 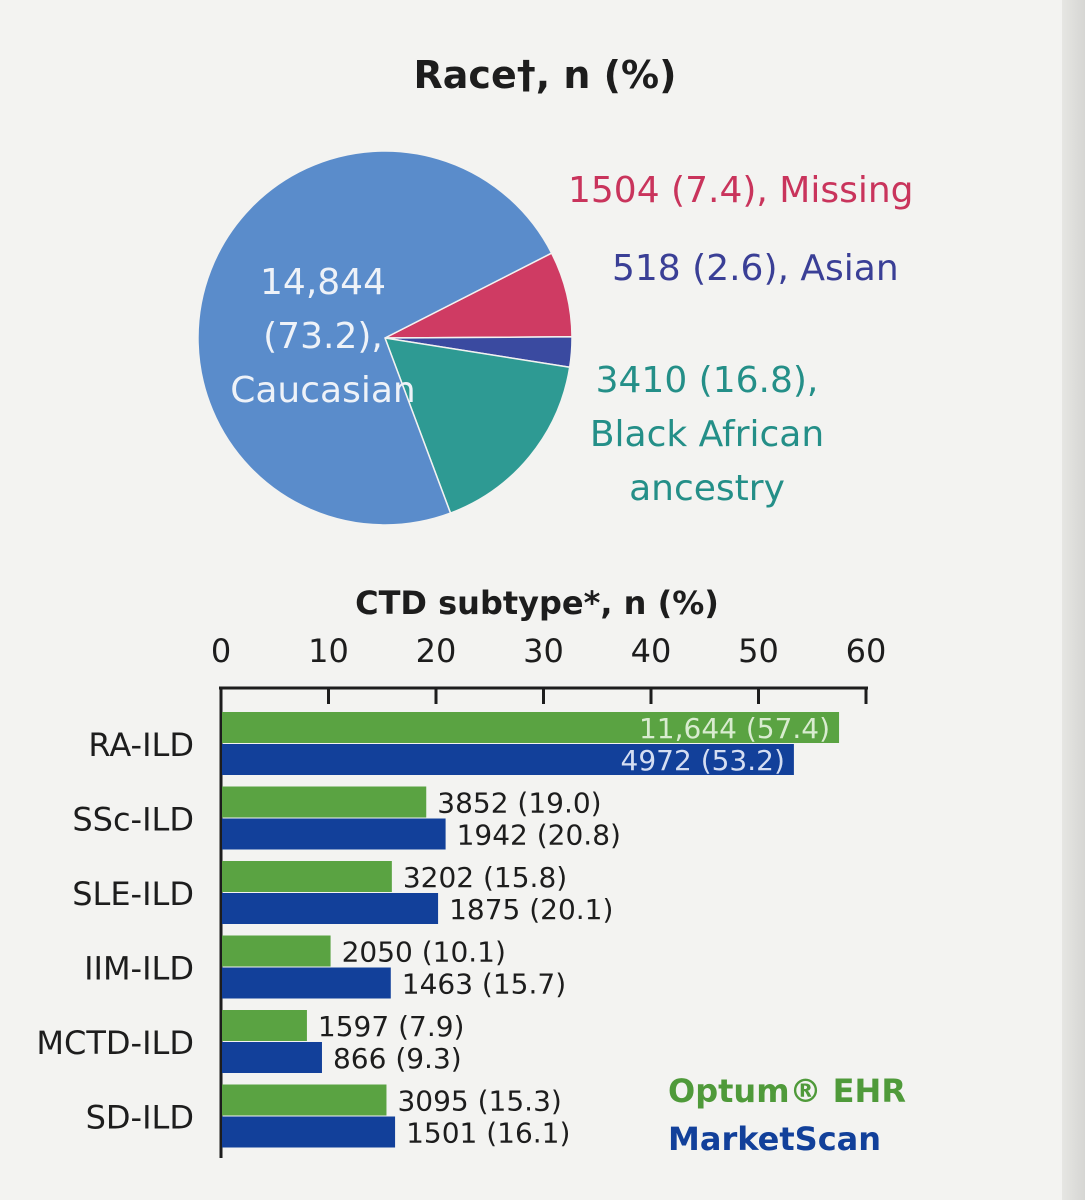 I want to click on legend-marketscan: MarketScan, so click(x=774, y=1139).